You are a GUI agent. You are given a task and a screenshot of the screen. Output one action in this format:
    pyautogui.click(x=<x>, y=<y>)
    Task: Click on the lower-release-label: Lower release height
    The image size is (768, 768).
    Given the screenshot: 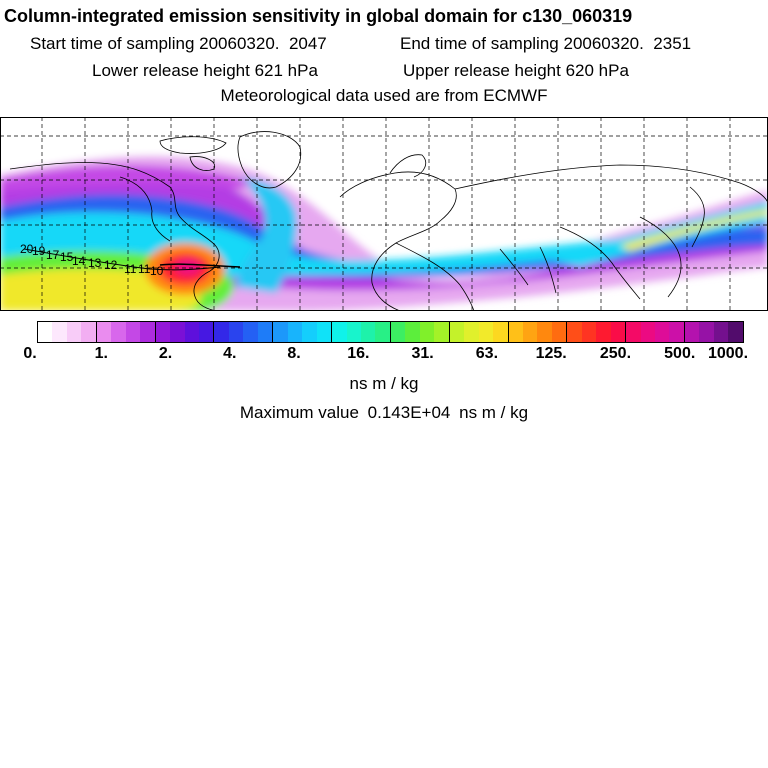 What is the action you would take?
    pyautogui.click(x=171, y=70)
    